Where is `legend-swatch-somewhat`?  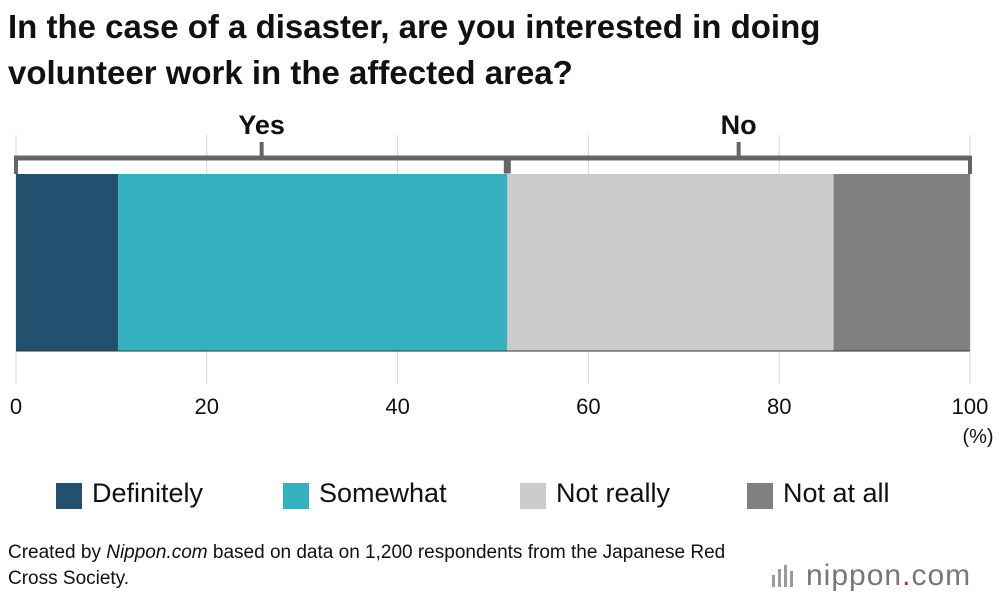 legend-swatch-somewhat is located at coordinates (296, 496).